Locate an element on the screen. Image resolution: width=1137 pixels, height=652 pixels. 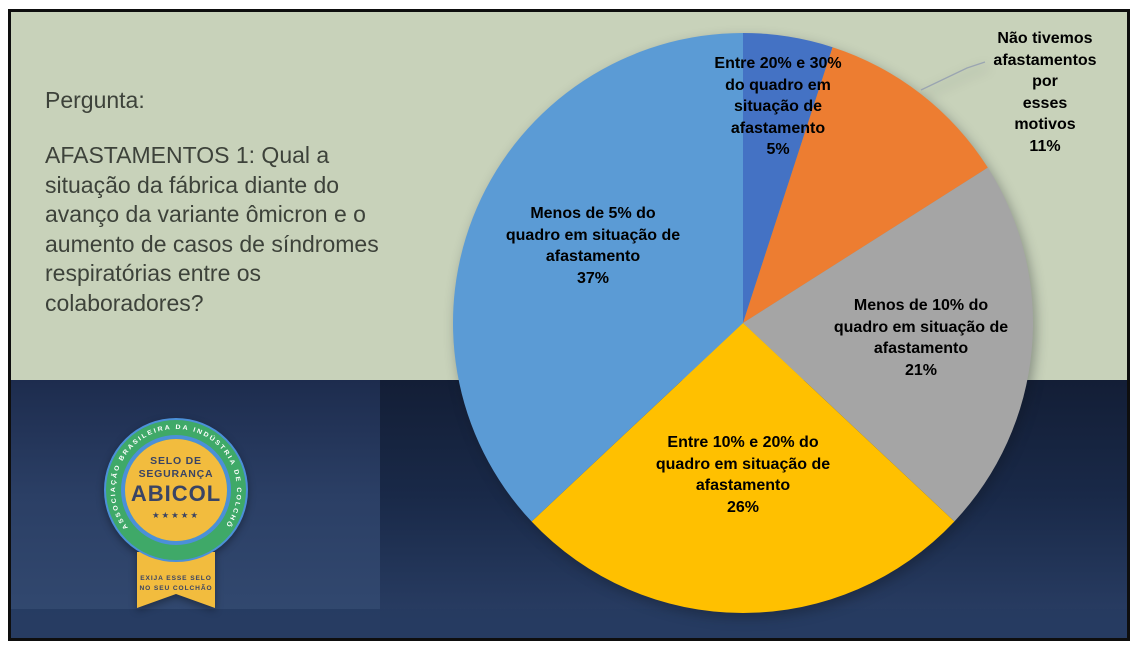
seal-ribbon is located at coordinates (176, 580).